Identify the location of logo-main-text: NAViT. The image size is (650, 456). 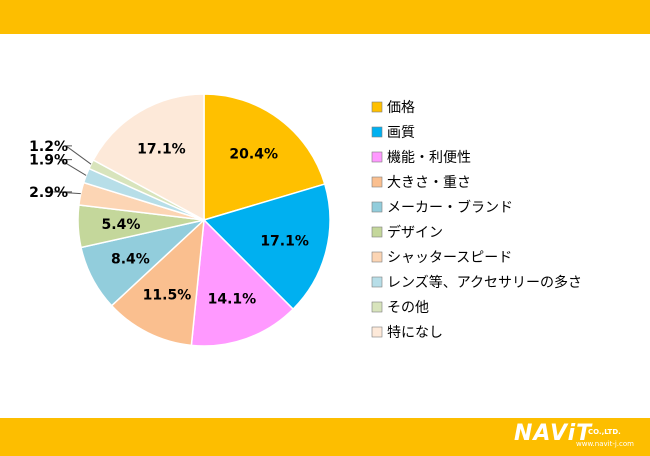
(553, 433).